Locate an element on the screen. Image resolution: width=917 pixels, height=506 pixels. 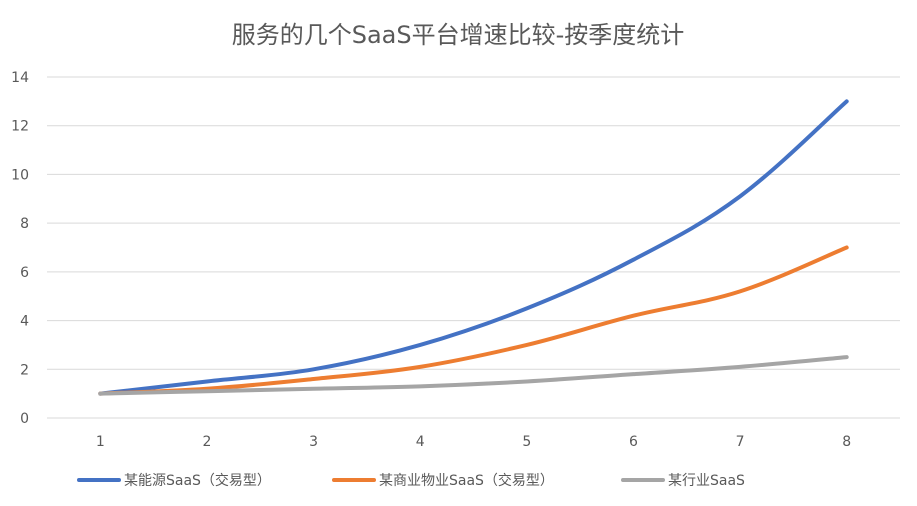
y-tick-label: 12 is located at coordinates (20, 127).